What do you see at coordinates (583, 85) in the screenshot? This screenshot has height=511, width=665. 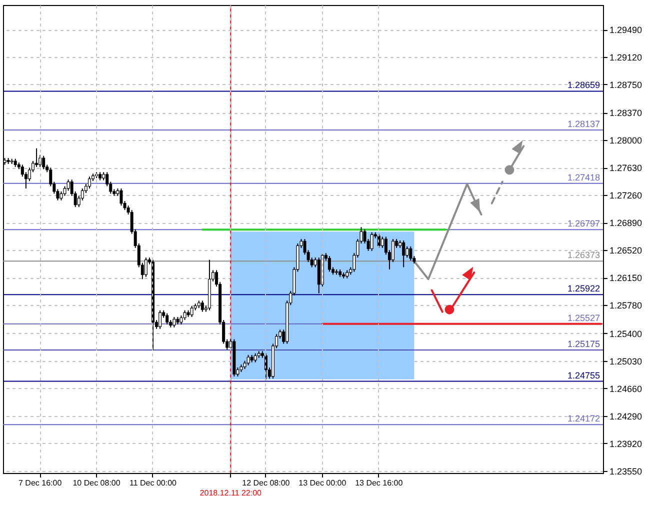 I see `ref-line-label: 1.28659` at bounding box center [583, 85].